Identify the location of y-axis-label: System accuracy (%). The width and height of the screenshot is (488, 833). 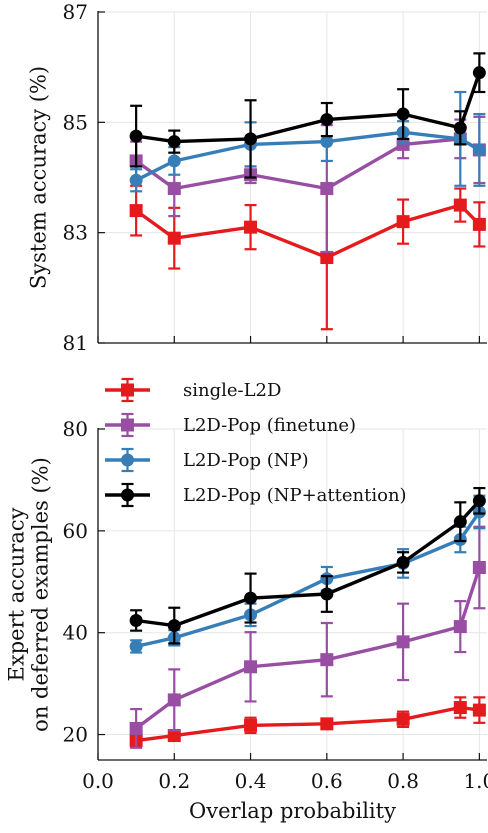
(39, 177).